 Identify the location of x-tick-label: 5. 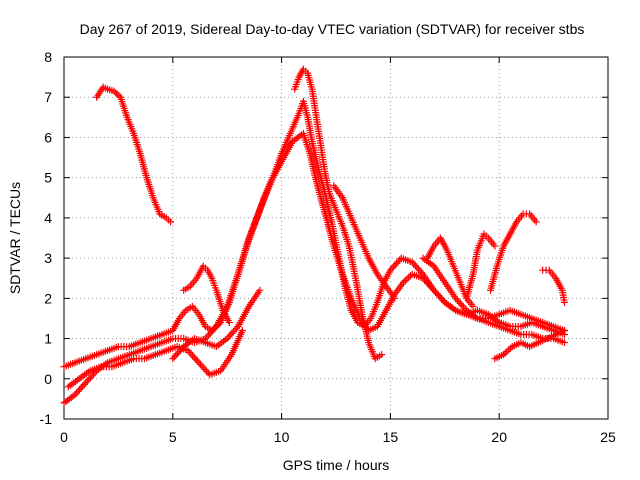
(173, 437).